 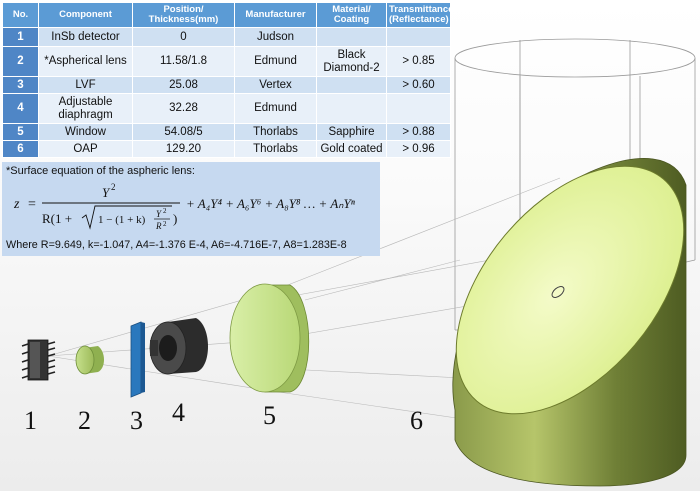 I want to click on table-row: 1 InSb detector 0 Judson, so click(x=226, y=37).